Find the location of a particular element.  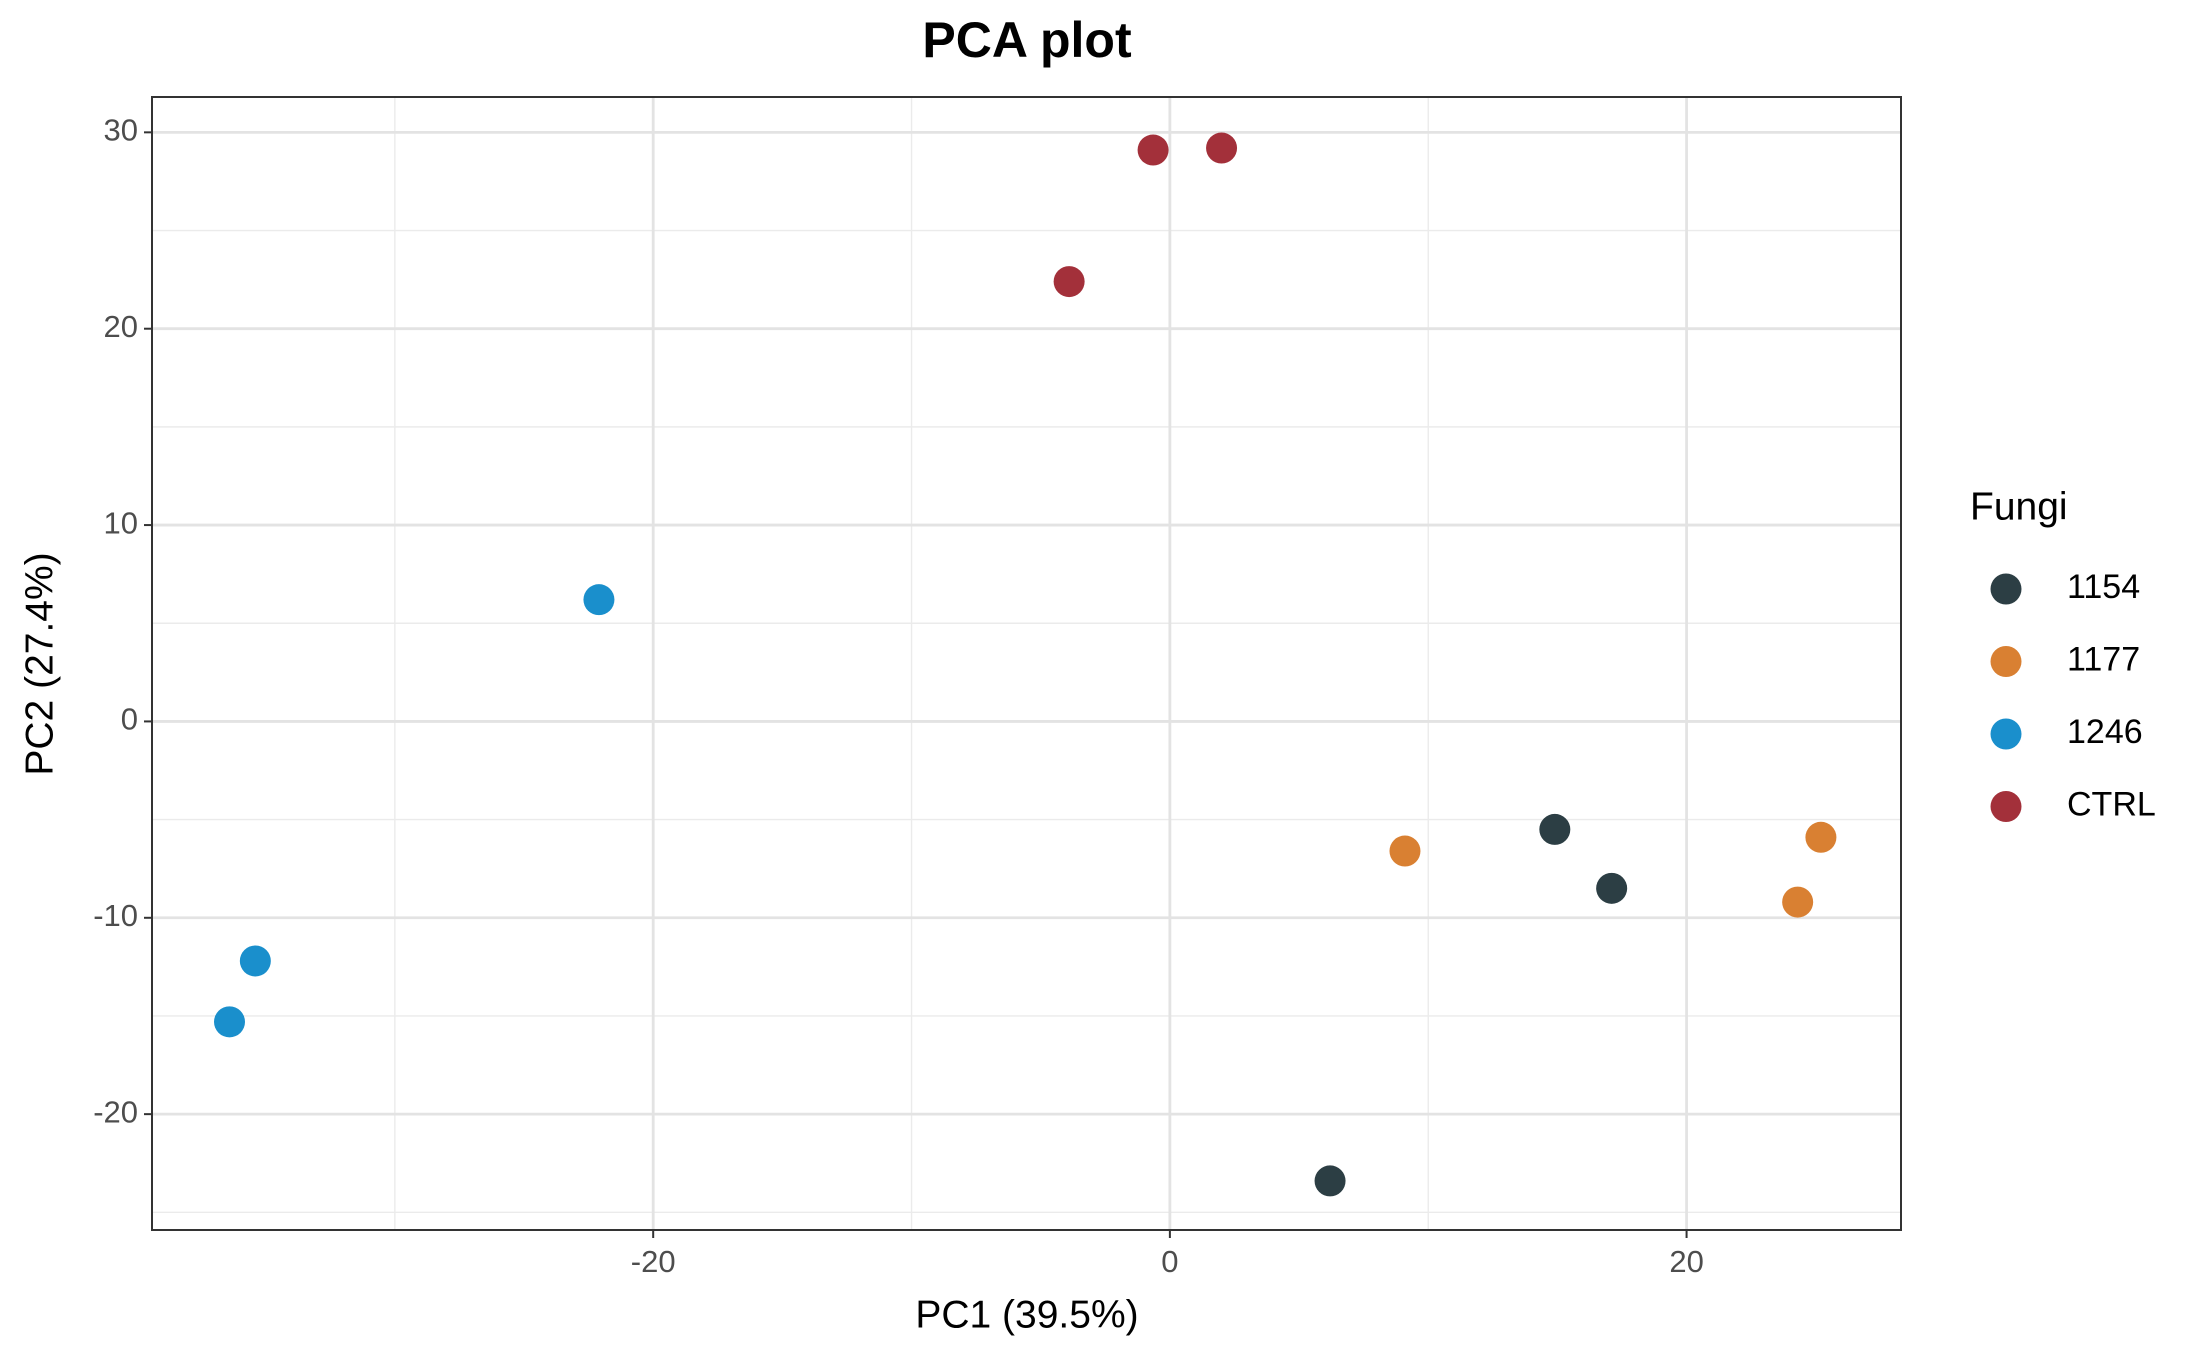

legend-label: 1177 is located at coordinates (2103, 659).